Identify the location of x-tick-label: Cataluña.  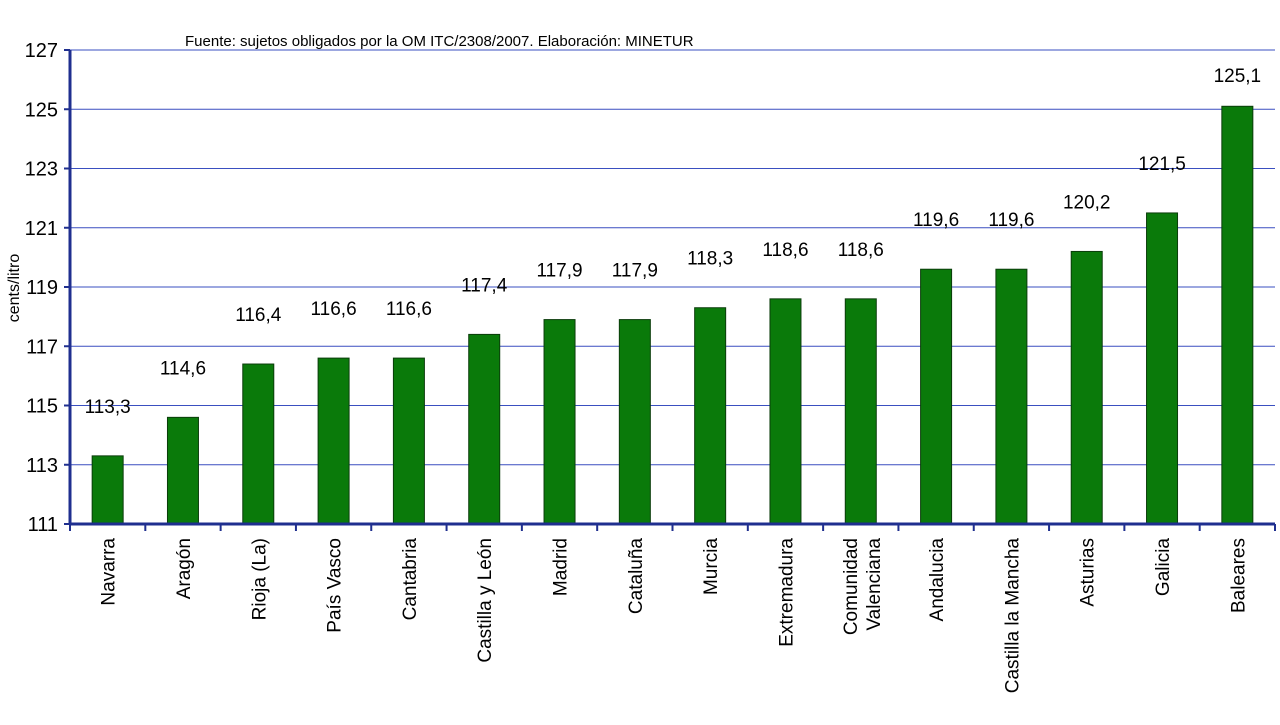
(636, 576).